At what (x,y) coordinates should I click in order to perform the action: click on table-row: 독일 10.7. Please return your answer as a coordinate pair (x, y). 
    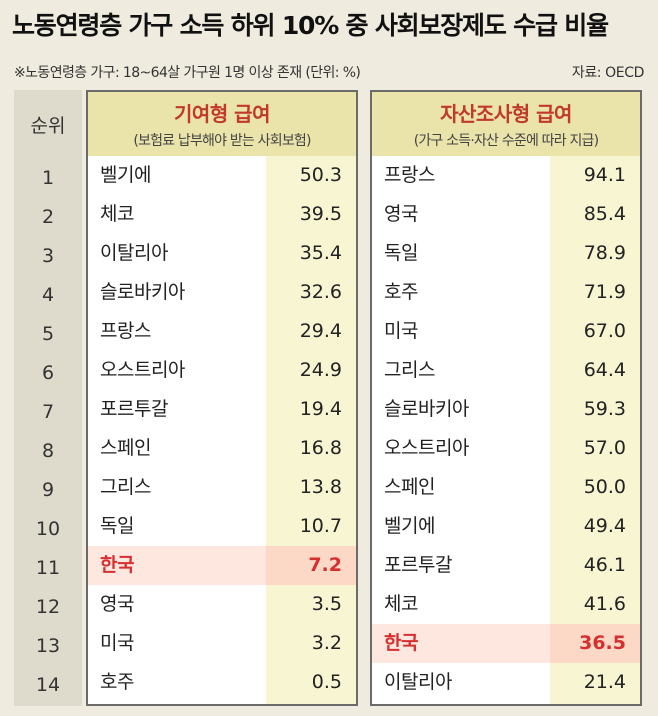
    Looking at the image, I should click on (222, 526).